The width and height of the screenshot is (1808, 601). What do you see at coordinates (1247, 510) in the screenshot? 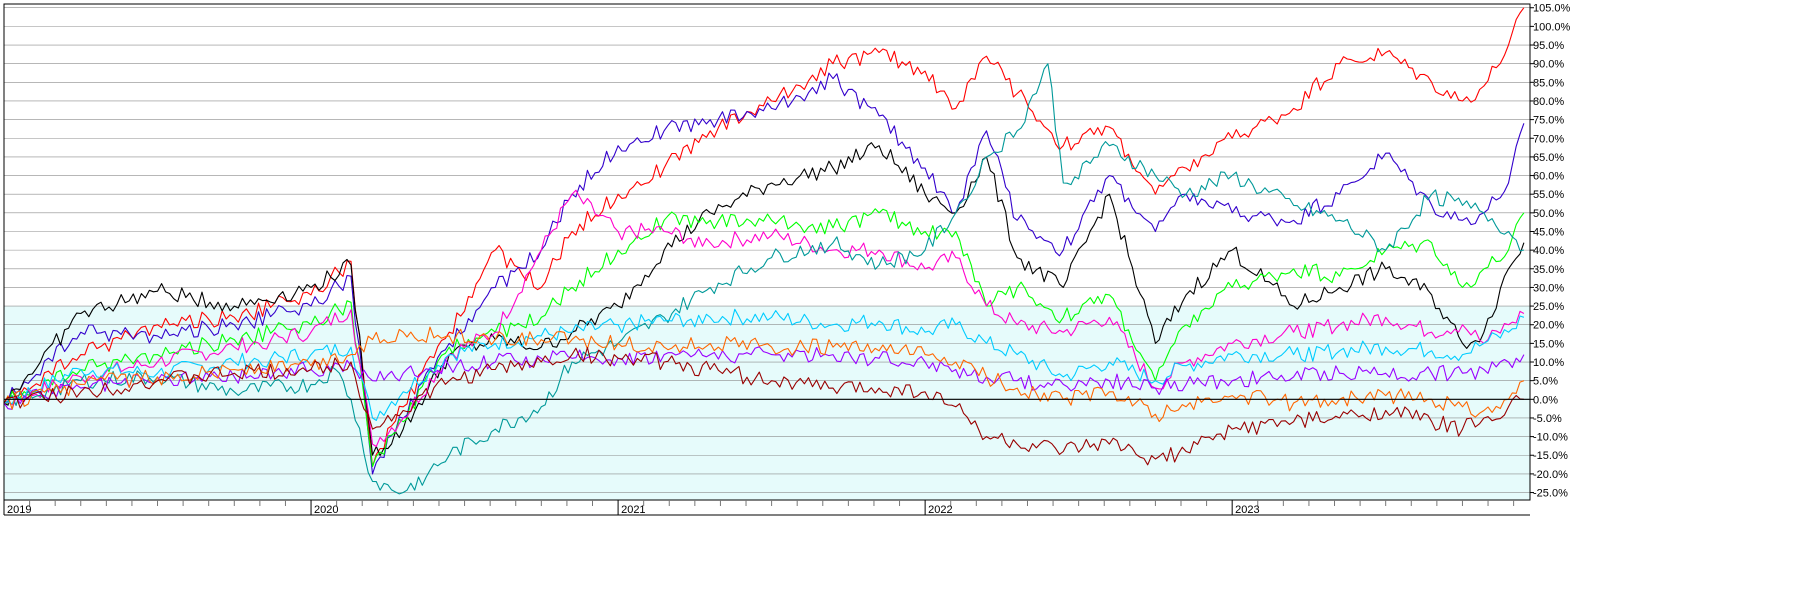
I see `x-tick-label: 2023` at bounding box center [1247, 510].